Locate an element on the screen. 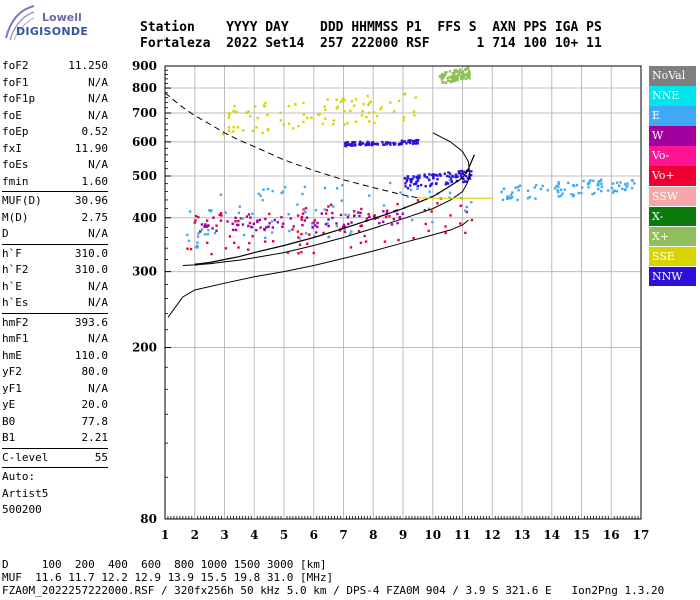  y-tick-label: 900 is located at coordinates (144, 66).